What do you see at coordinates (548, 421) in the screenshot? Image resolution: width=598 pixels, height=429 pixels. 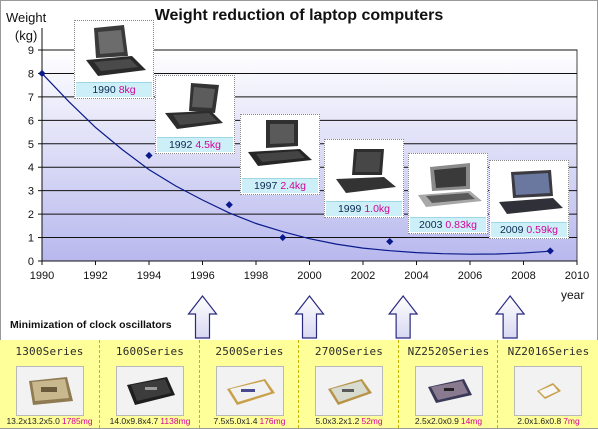 I see `oscillator-spec: 2.0x1.6x0.8 7mg` at bounding box center [548, 421].